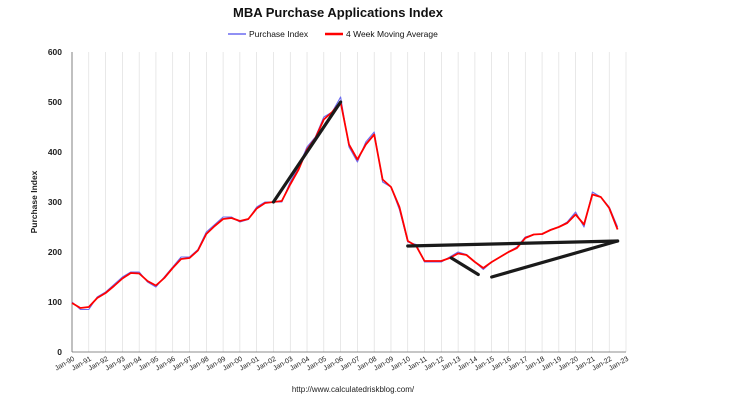  What do you see at coordinates (392, 34) in the screenshot?
I see `legend-label-moving-average: 4 Week Moving Average` at bounding box center [392, 34].